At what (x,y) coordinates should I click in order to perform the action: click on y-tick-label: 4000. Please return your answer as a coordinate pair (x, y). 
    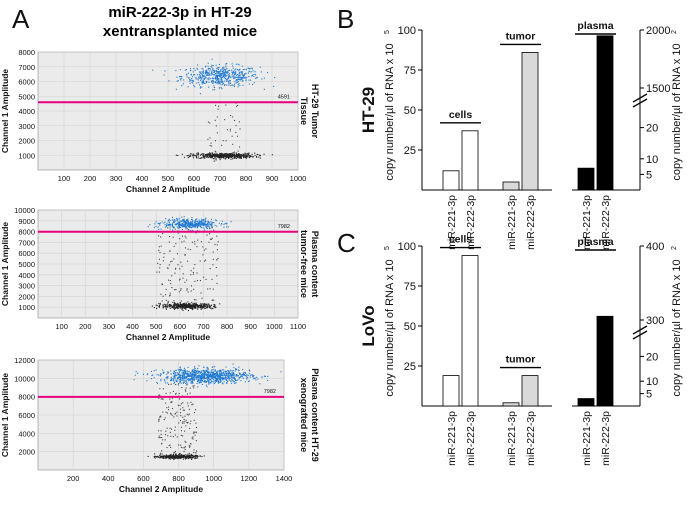
    Looking at the image, I should click on (26, 111).